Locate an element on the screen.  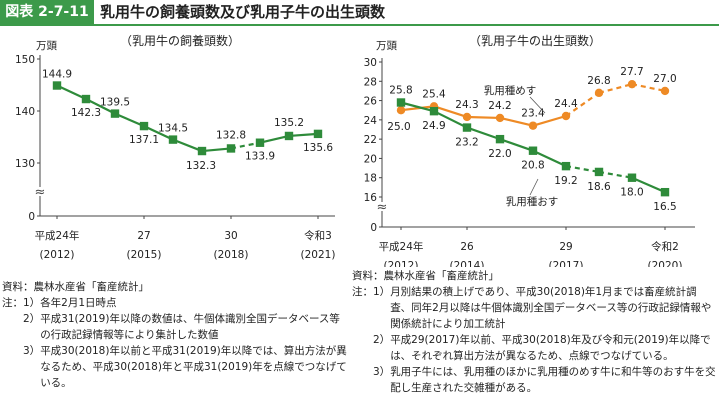
y-tick-label: 130 is located at coordinates (25, 164).